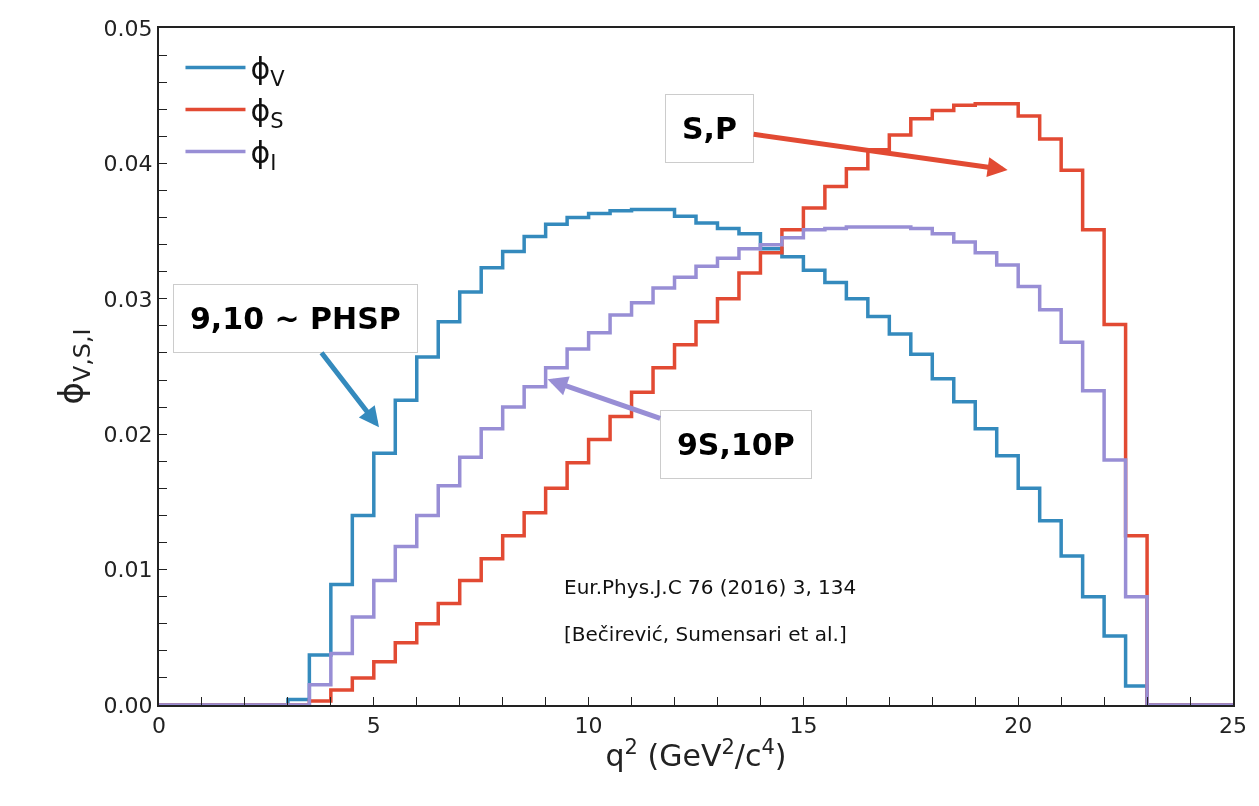 The height and width of the screenshot is (806, 1259). Describe the element at coordinates (128, 570) in the screenshot. I see `y-tick-label: 0.01` at that location.